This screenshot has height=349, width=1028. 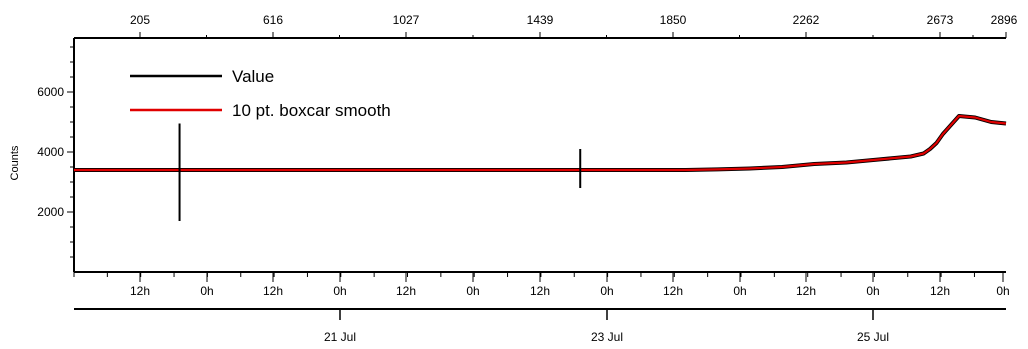 I want to click on legend-label: 10 pt. boxcar smooth, so click(x=311, y=110).